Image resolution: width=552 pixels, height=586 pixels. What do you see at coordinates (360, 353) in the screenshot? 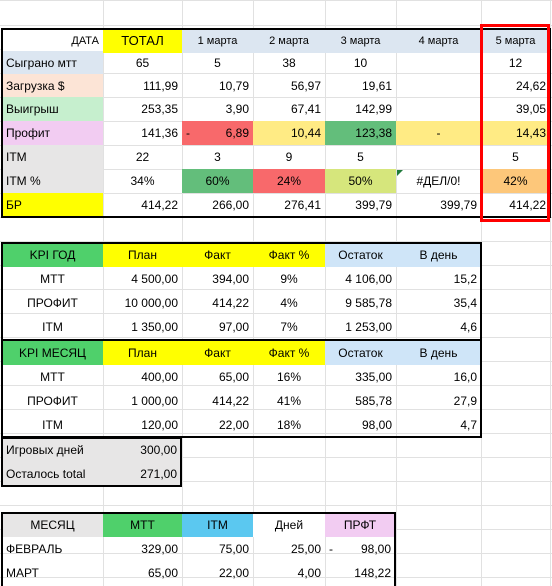
I see `kpi-month-rest-header: Остаток` at bounding box center [360, 353].